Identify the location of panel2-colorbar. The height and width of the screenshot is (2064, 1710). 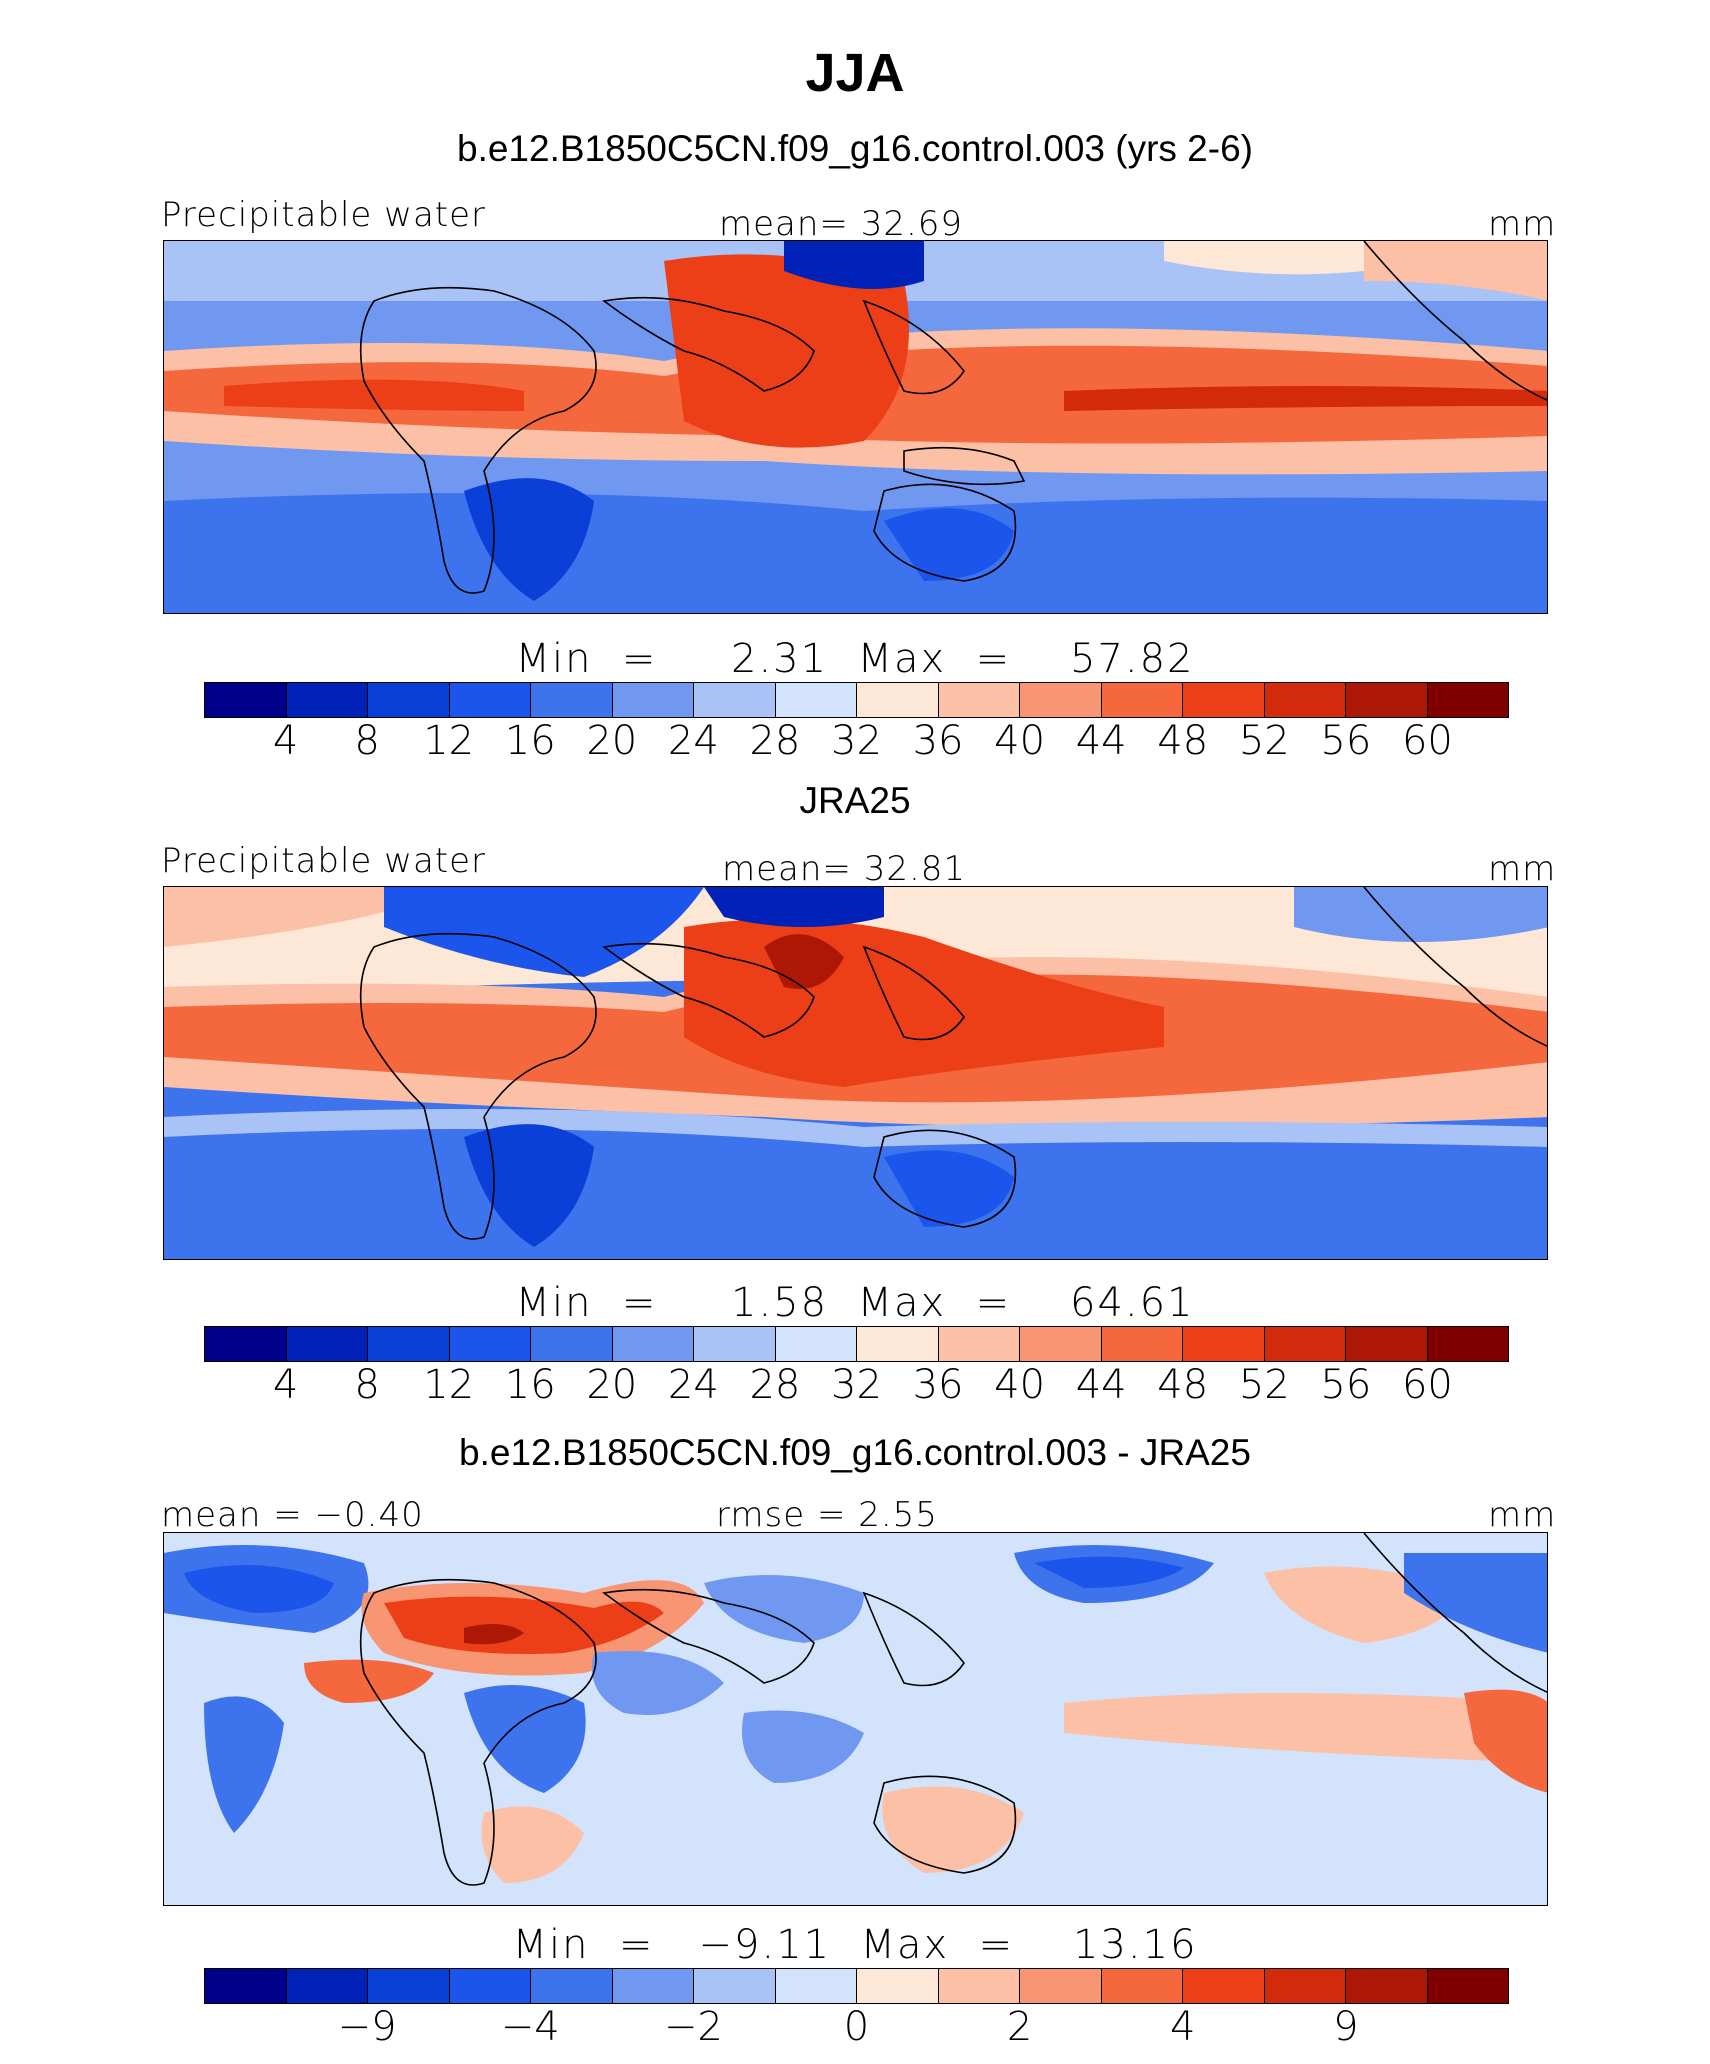
(856, 1344).